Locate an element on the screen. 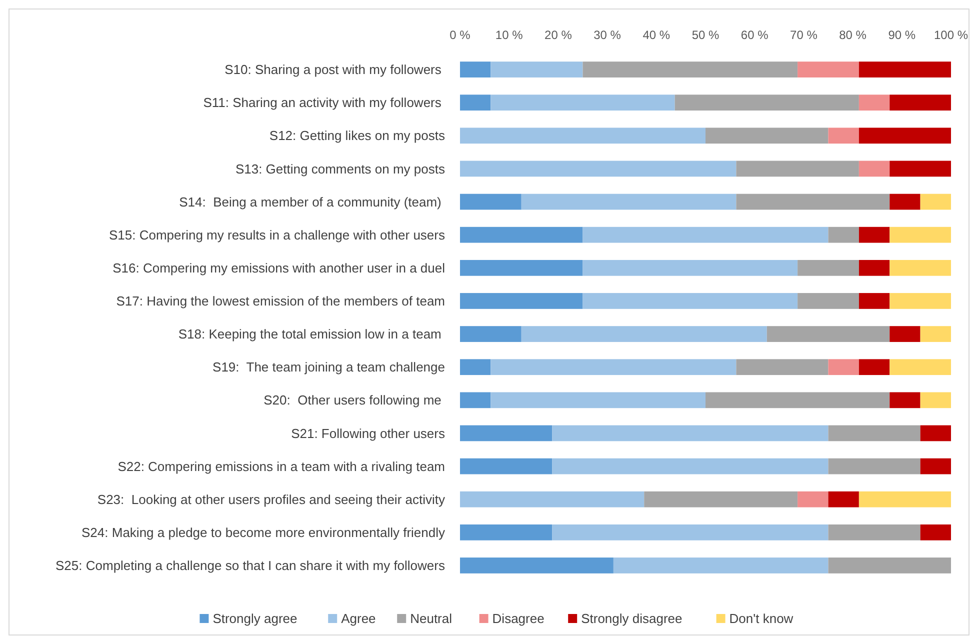 This screenshot has height=644, width=978. x-tick-label: 70 % is located at coordinates (804, 35).